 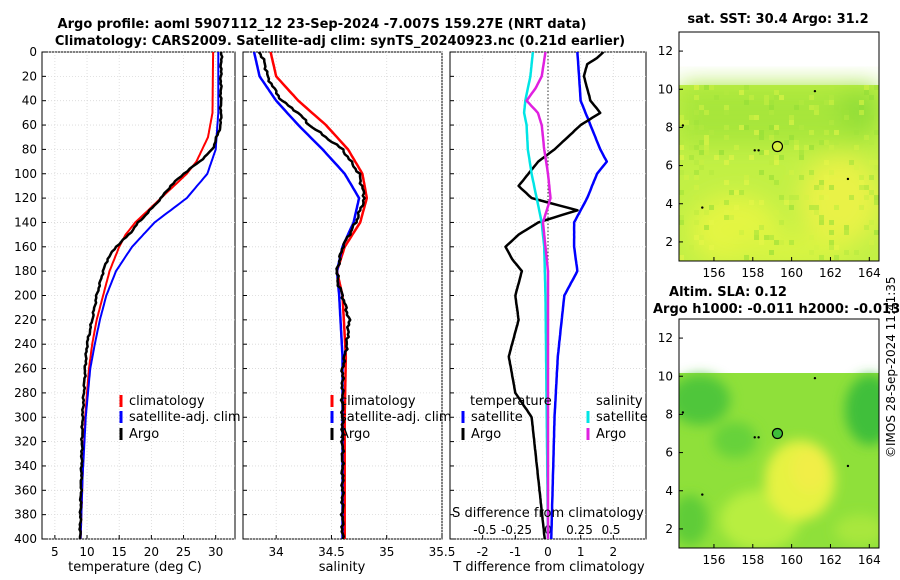 I want to click on lat-tick-label: 2, so click(x=669, y=242).